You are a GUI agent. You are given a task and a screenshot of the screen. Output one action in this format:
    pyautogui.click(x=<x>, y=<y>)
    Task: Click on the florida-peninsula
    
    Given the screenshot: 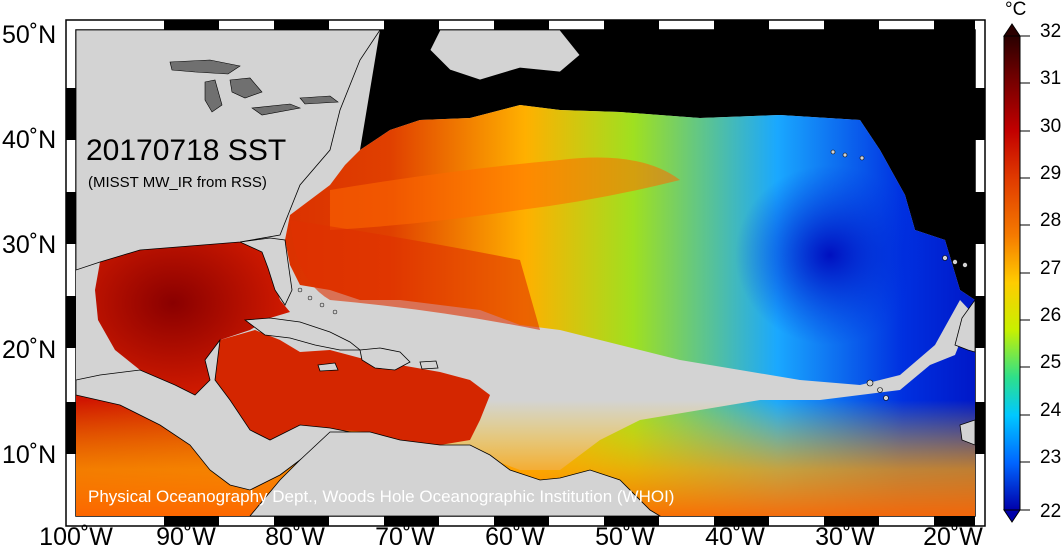 What is the action you would take?
    pyautogui.click(x=265, y=271)
    